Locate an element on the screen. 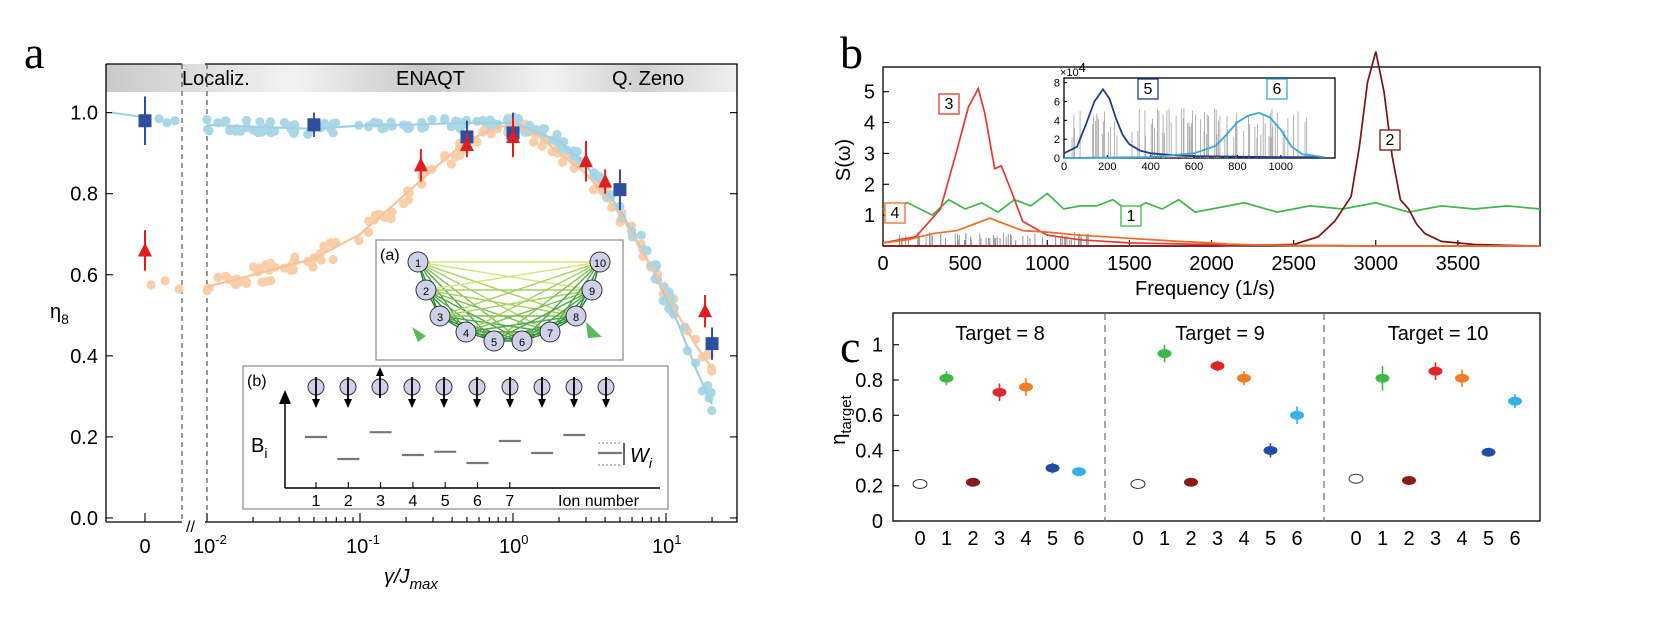 The height and width of the screenshot is (623, 1661). x-tick-label-c: 6 is located at coordinates (1514, 539).